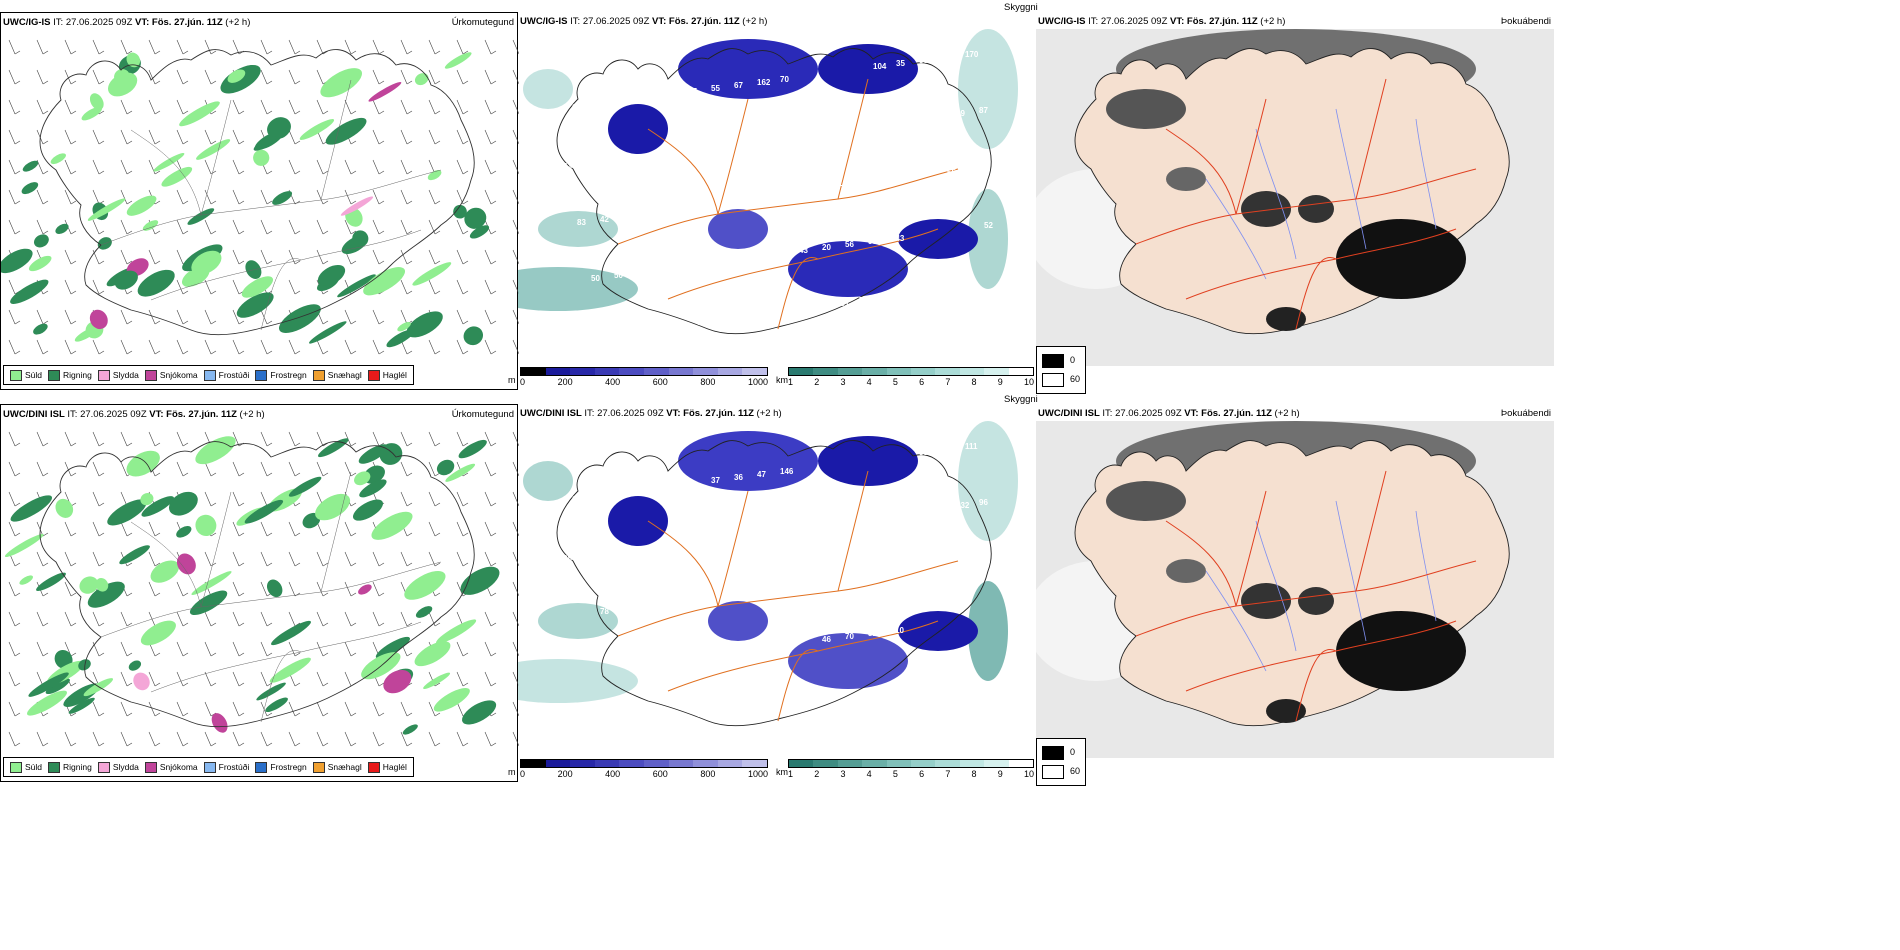 The height and width of the screenshot is (950, 1900). Describe the element at coordinates (938, 239) in the screenshot. I see `low-cloud-area` at that location.